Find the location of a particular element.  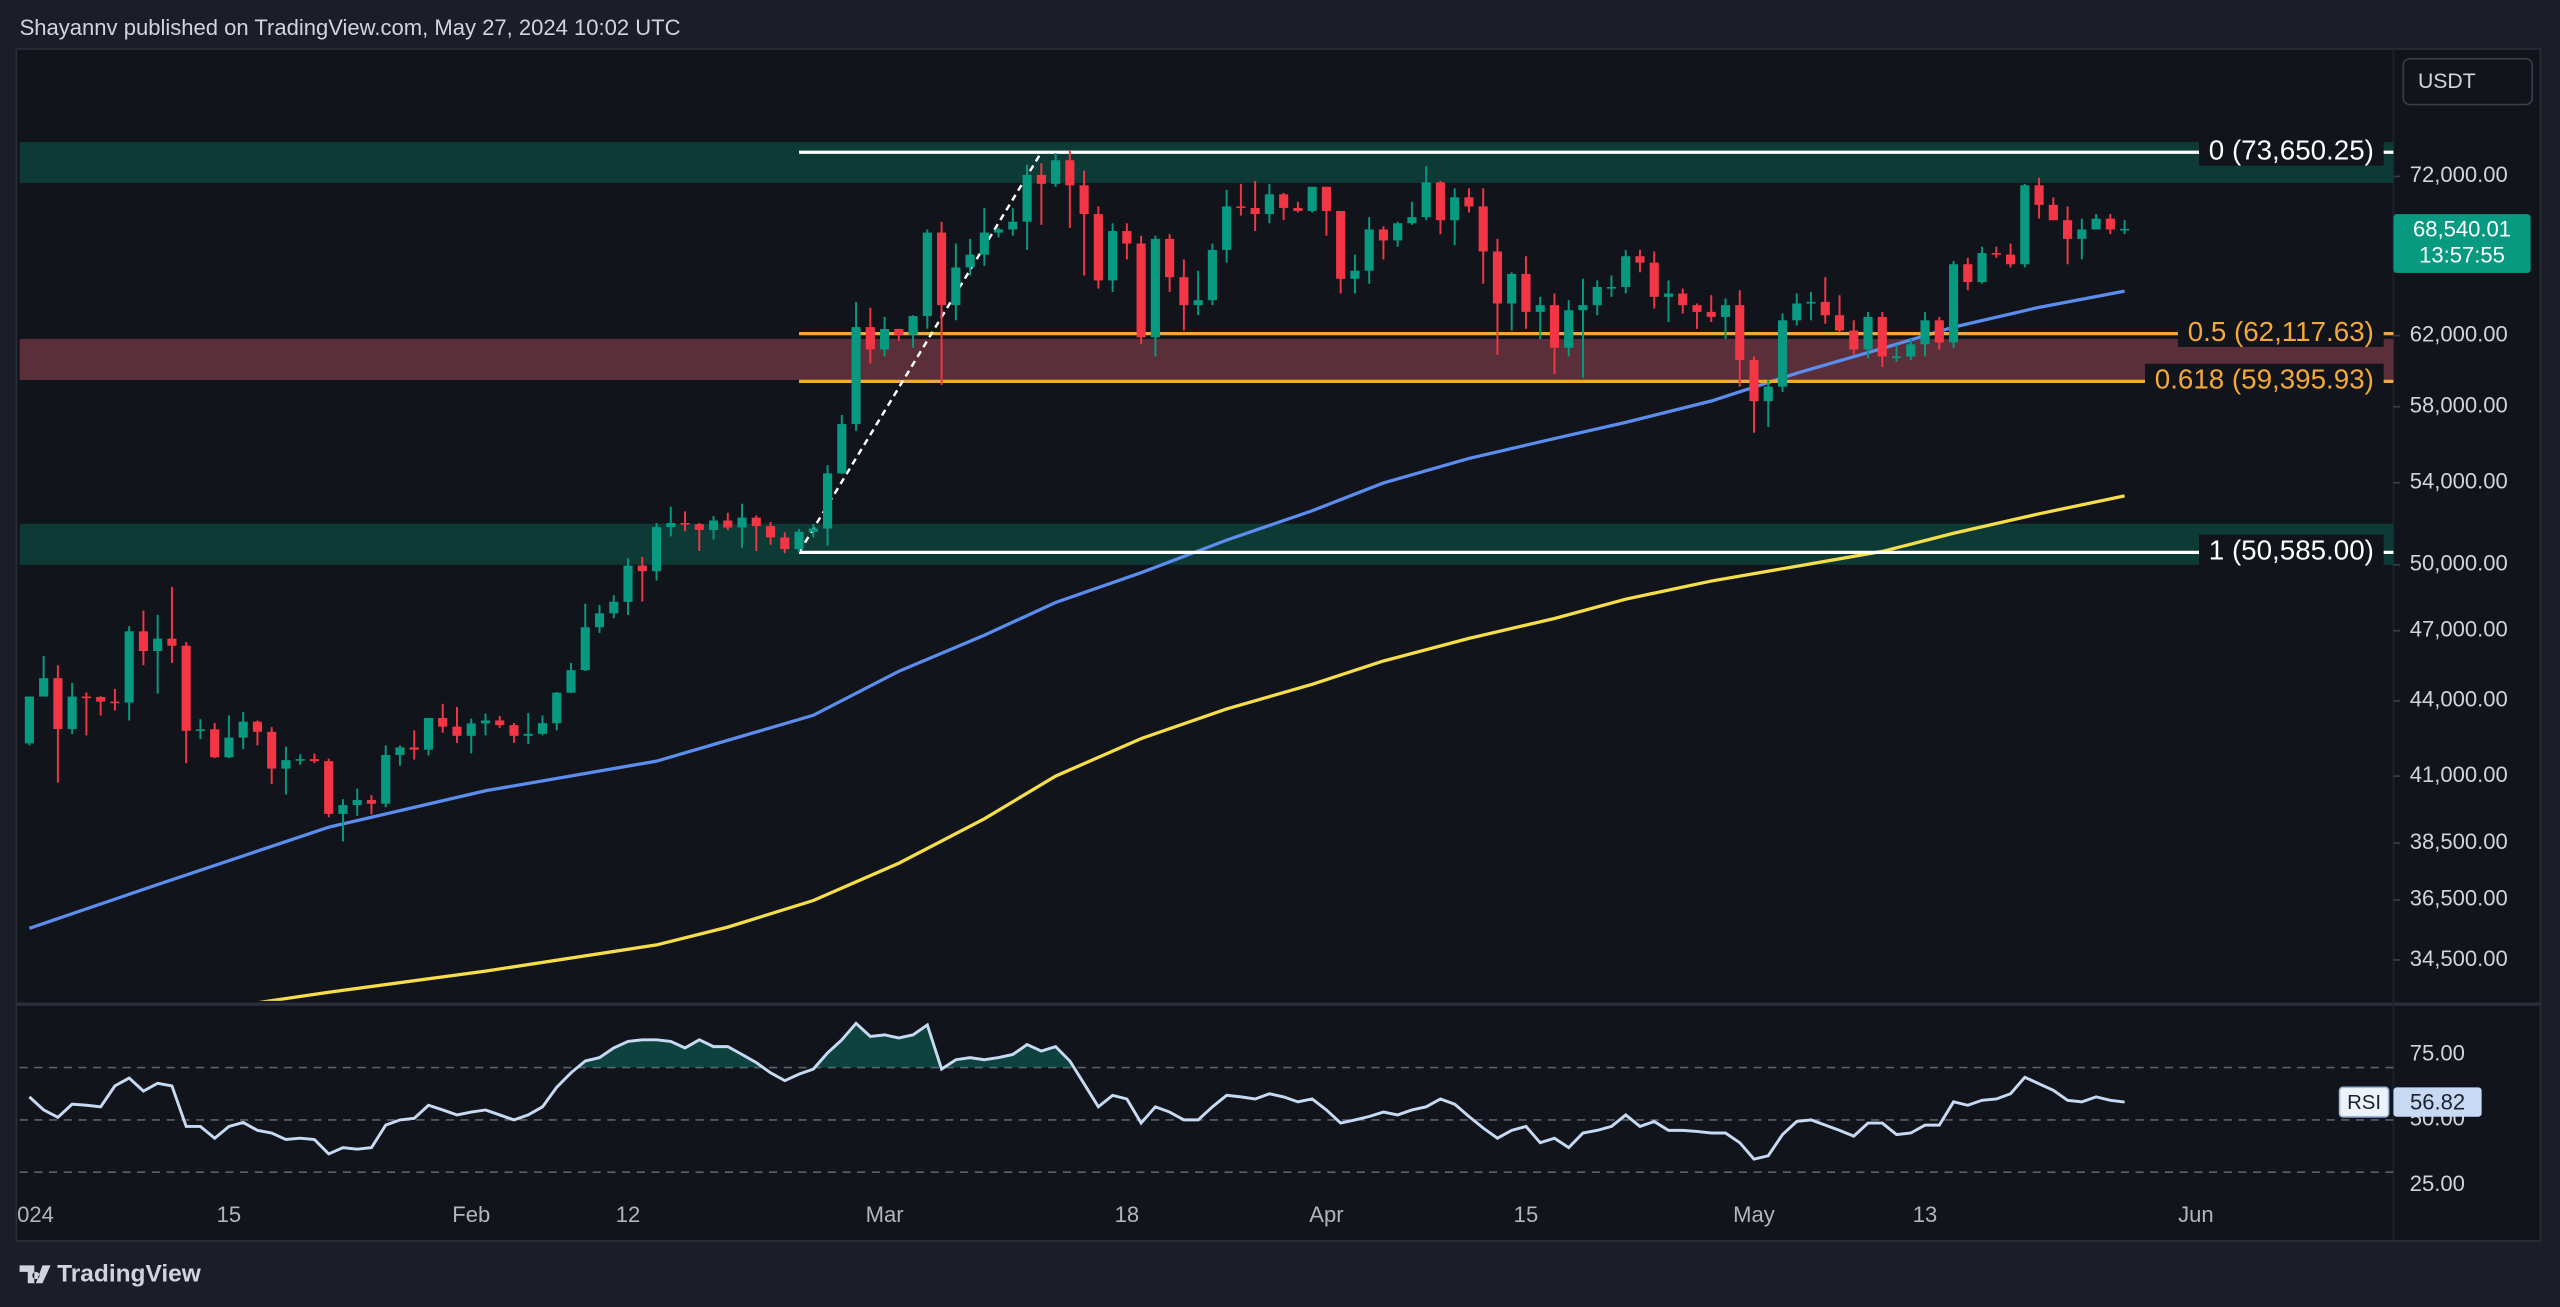

fib-level-label: 0.5 (62,117.63) is located at coordinates (2281, 331).